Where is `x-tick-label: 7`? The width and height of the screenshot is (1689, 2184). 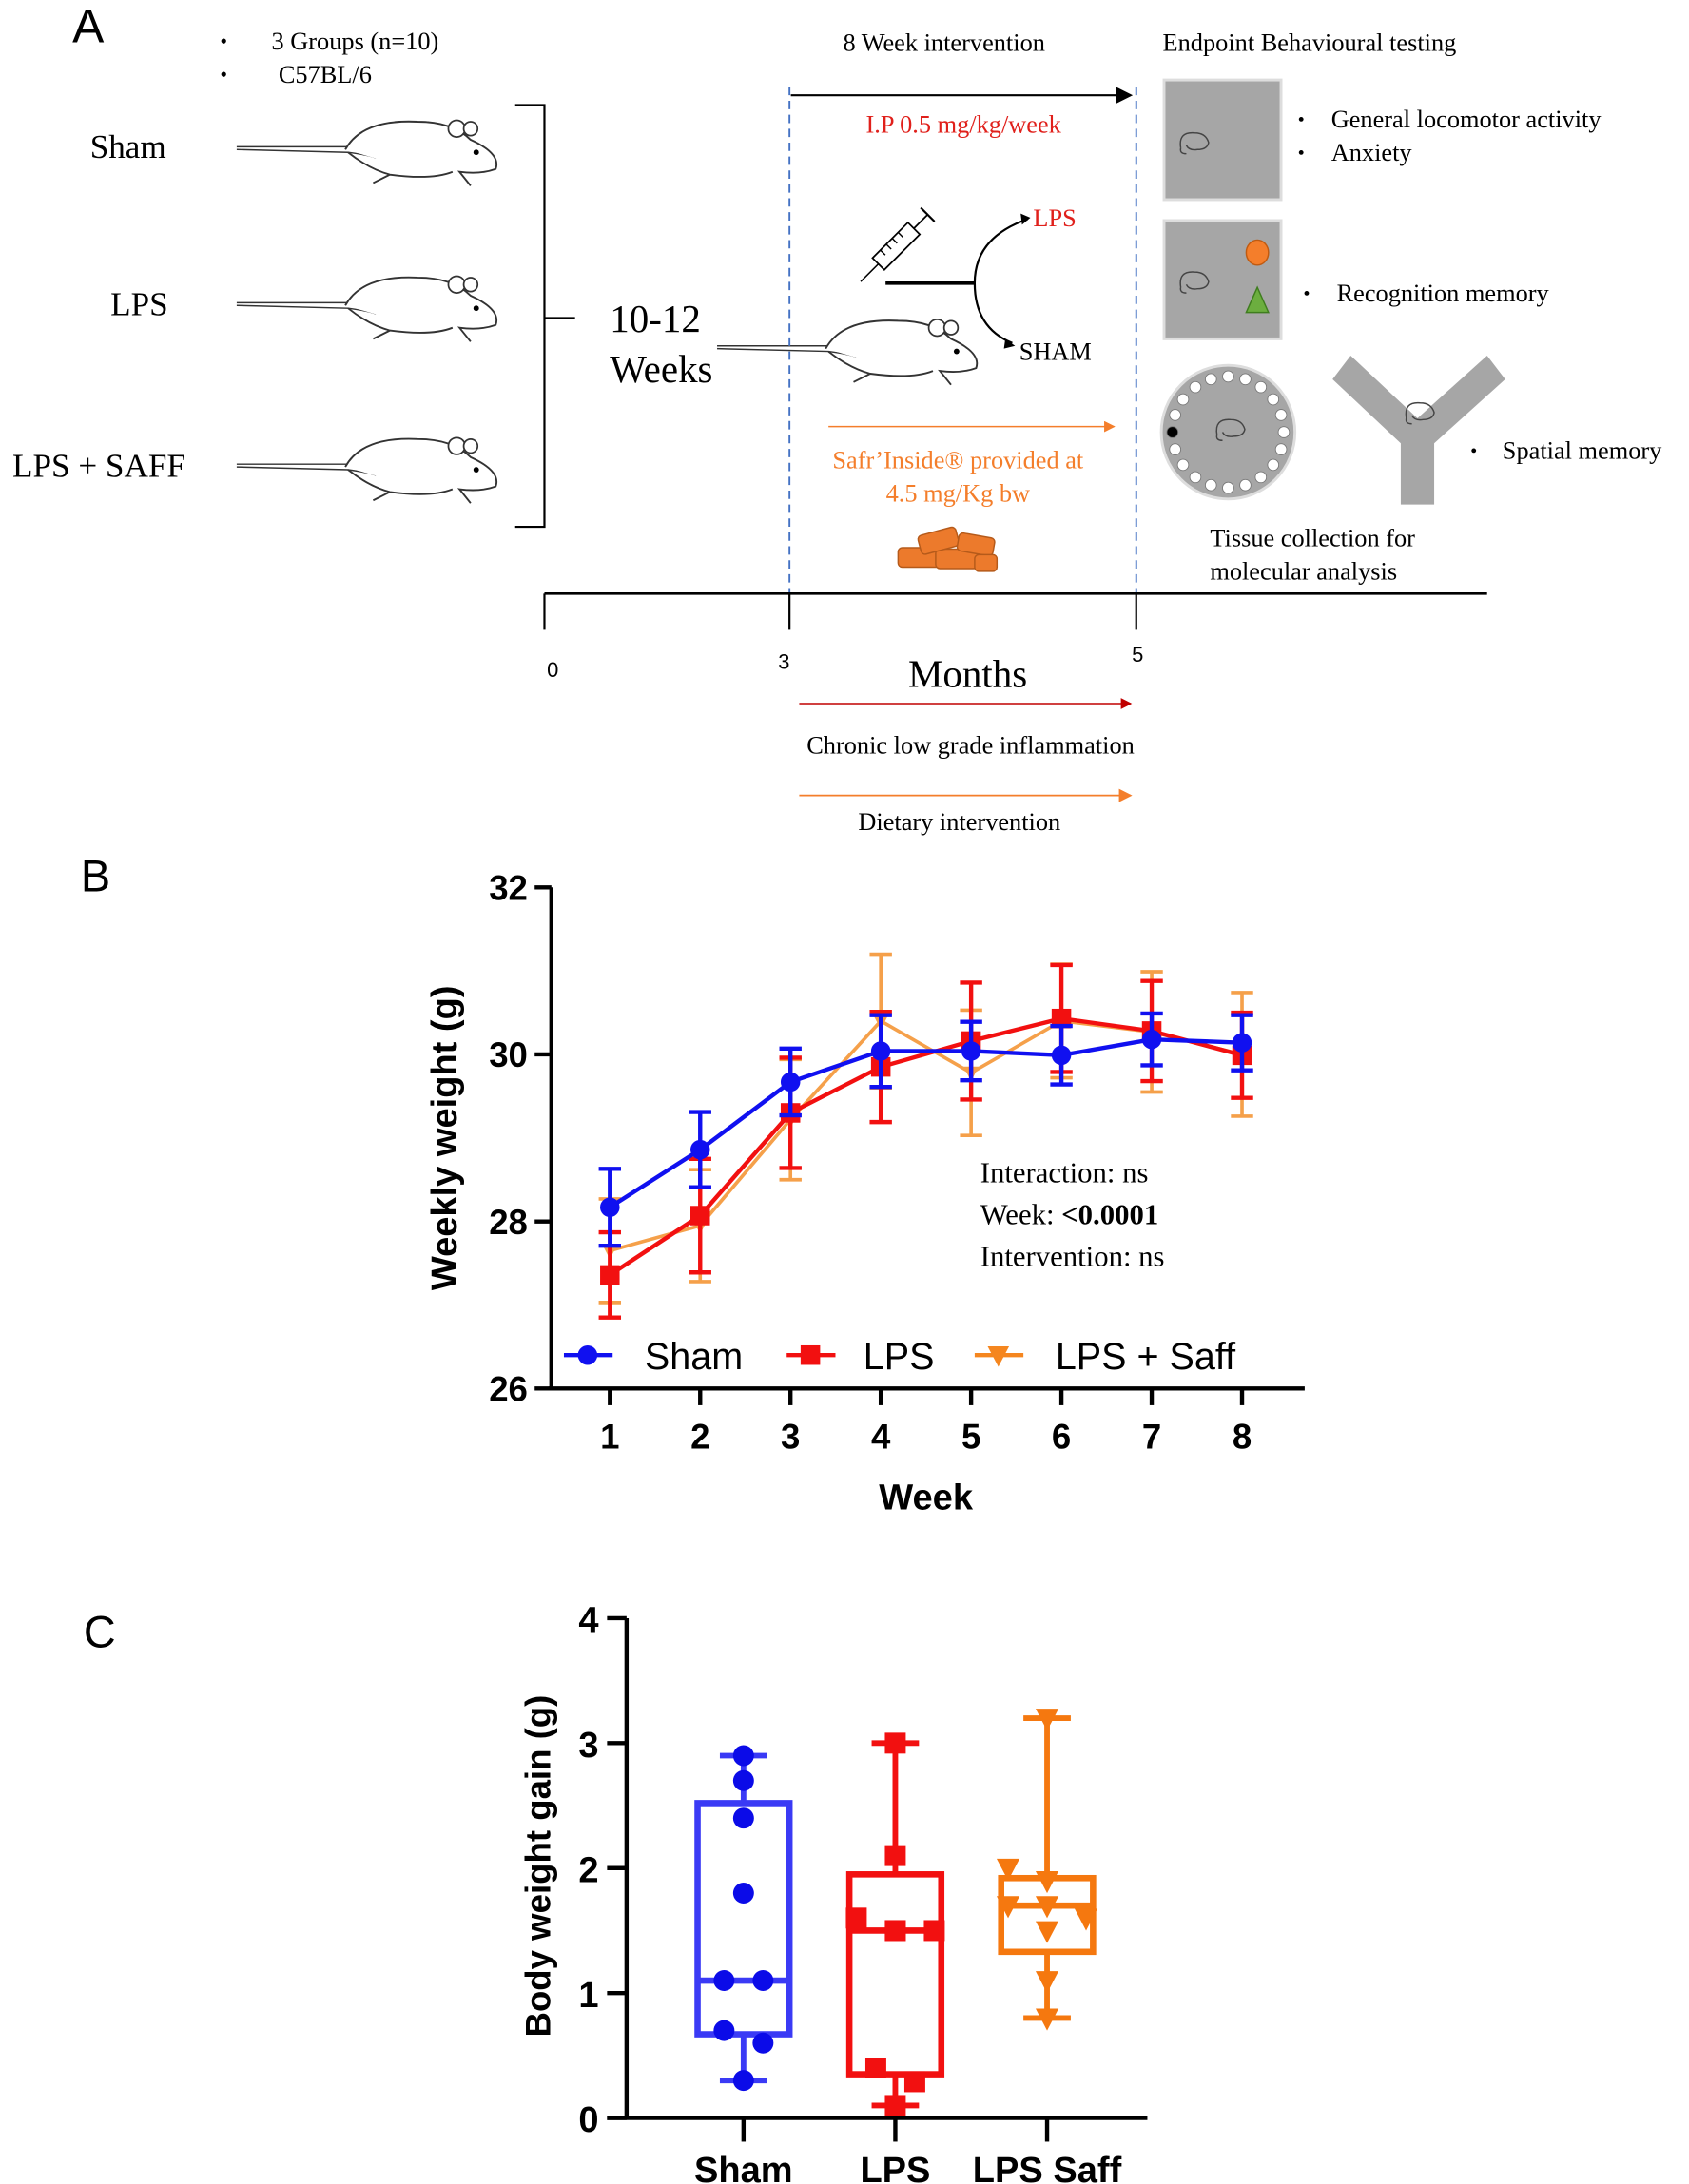 x-tick-label: 7 is located at coordinates (1151, 1436).